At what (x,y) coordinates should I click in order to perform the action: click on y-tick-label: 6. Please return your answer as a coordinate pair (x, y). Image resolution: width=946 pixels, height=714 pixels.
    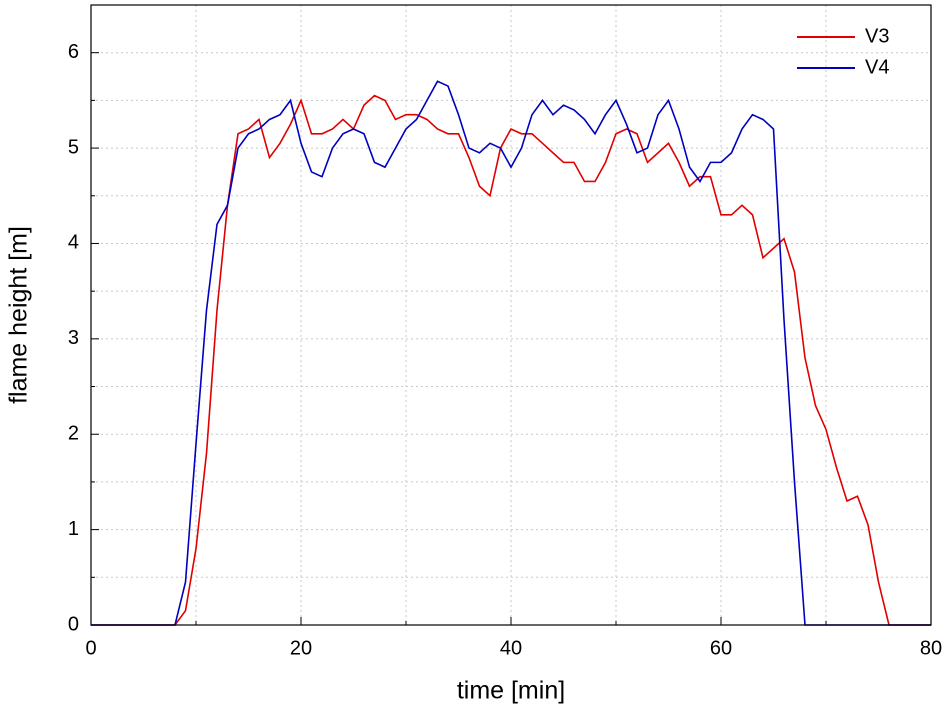
    Looking at the image, I should click on (73, 52).